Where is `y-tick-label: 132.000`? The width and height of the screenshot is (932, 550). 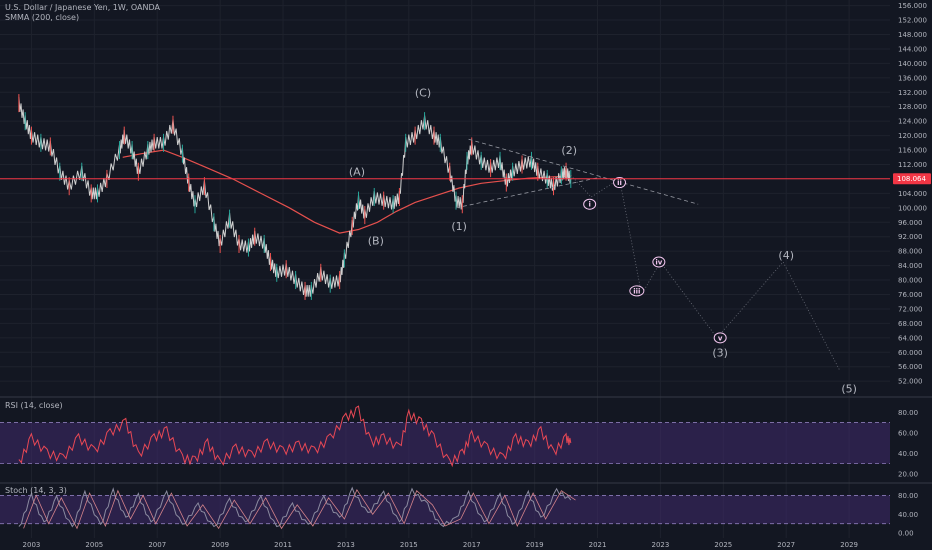
y-tick-label: 132.000 is located at coordinates (912, 93).